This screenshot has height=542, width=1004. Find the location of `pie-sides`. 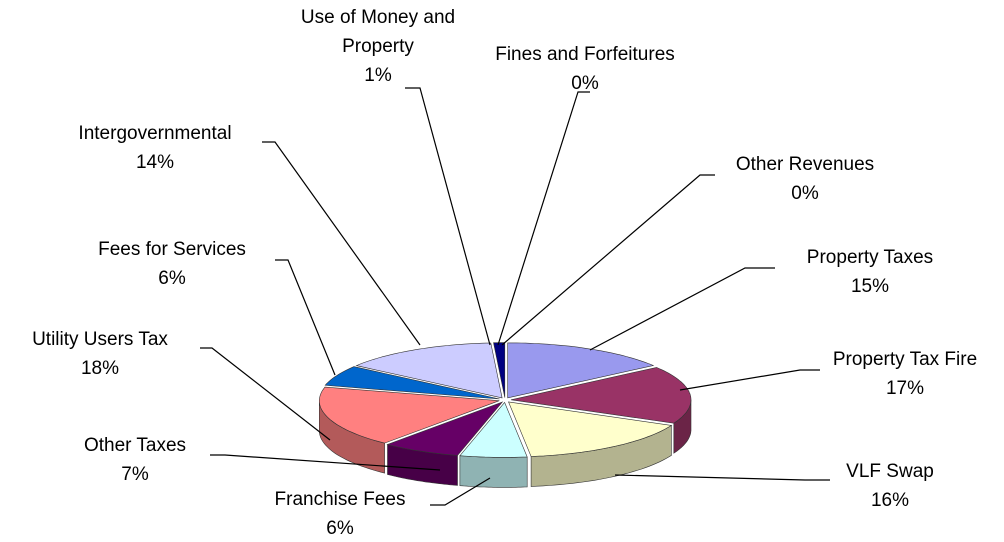

pie-sides is located at coordinates (505, 443).